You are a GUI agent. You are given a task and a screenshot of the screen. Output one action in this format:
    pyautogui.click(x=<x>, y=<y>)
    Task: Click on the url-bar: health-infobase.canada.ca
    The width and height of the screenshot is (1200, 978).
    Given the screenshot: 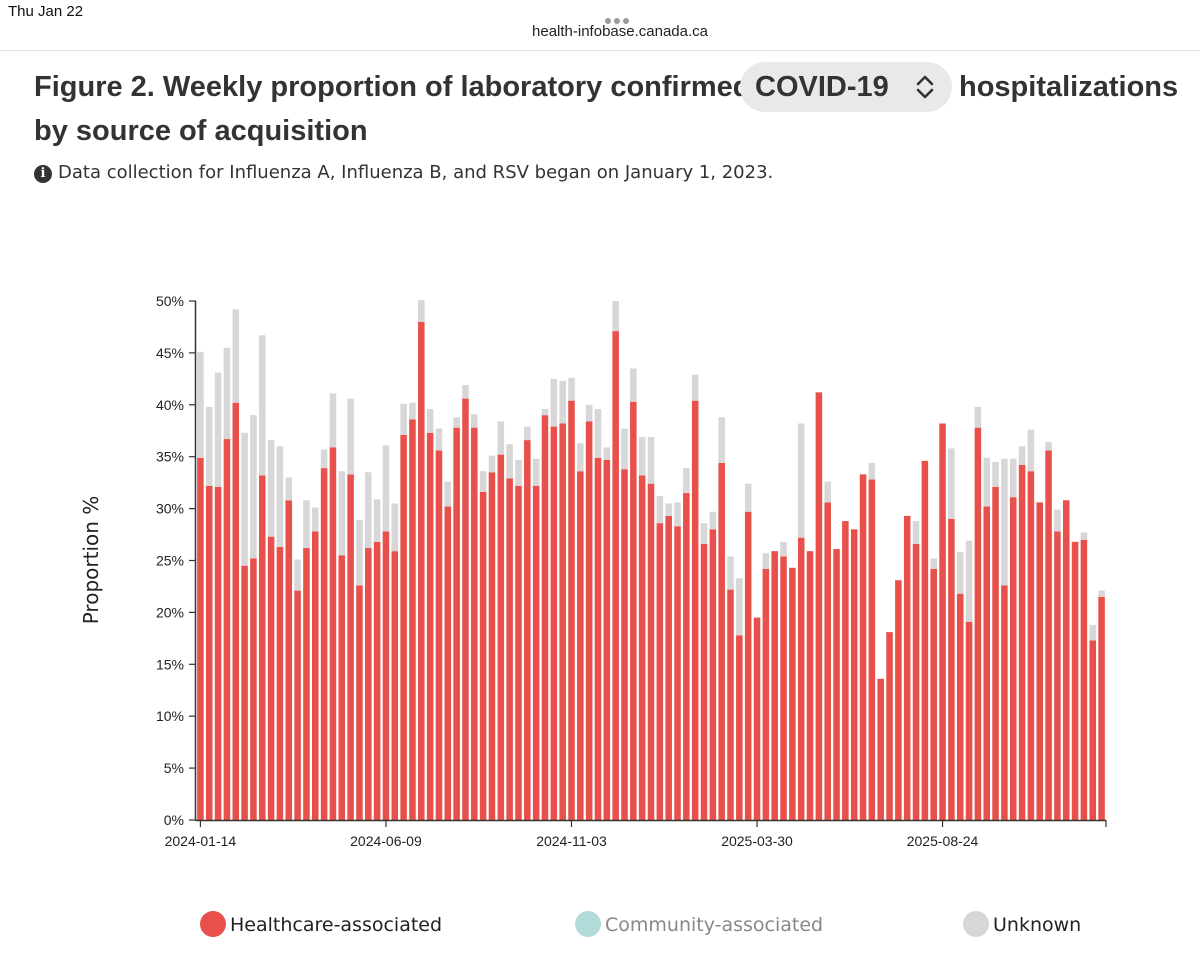 What is the action you would take?
    pyautogui.click(x=620, y=31)
    